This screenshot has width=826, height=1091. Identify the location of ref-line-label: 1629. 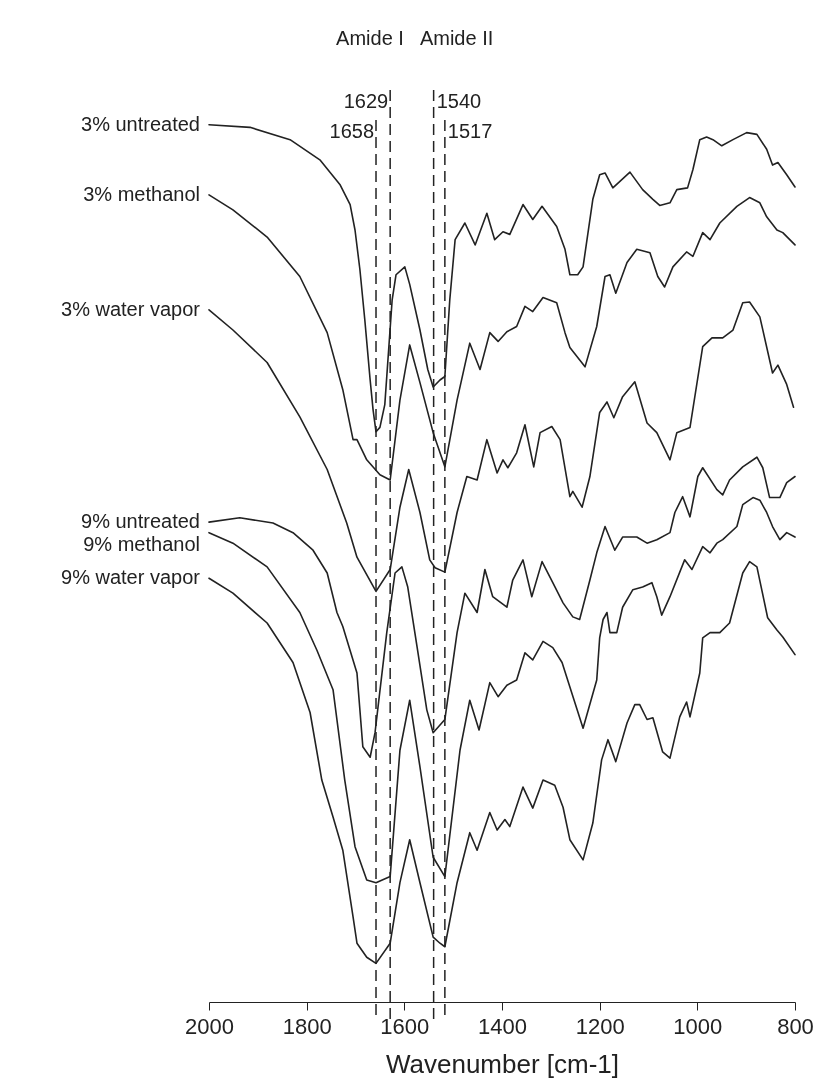
(366, 101).